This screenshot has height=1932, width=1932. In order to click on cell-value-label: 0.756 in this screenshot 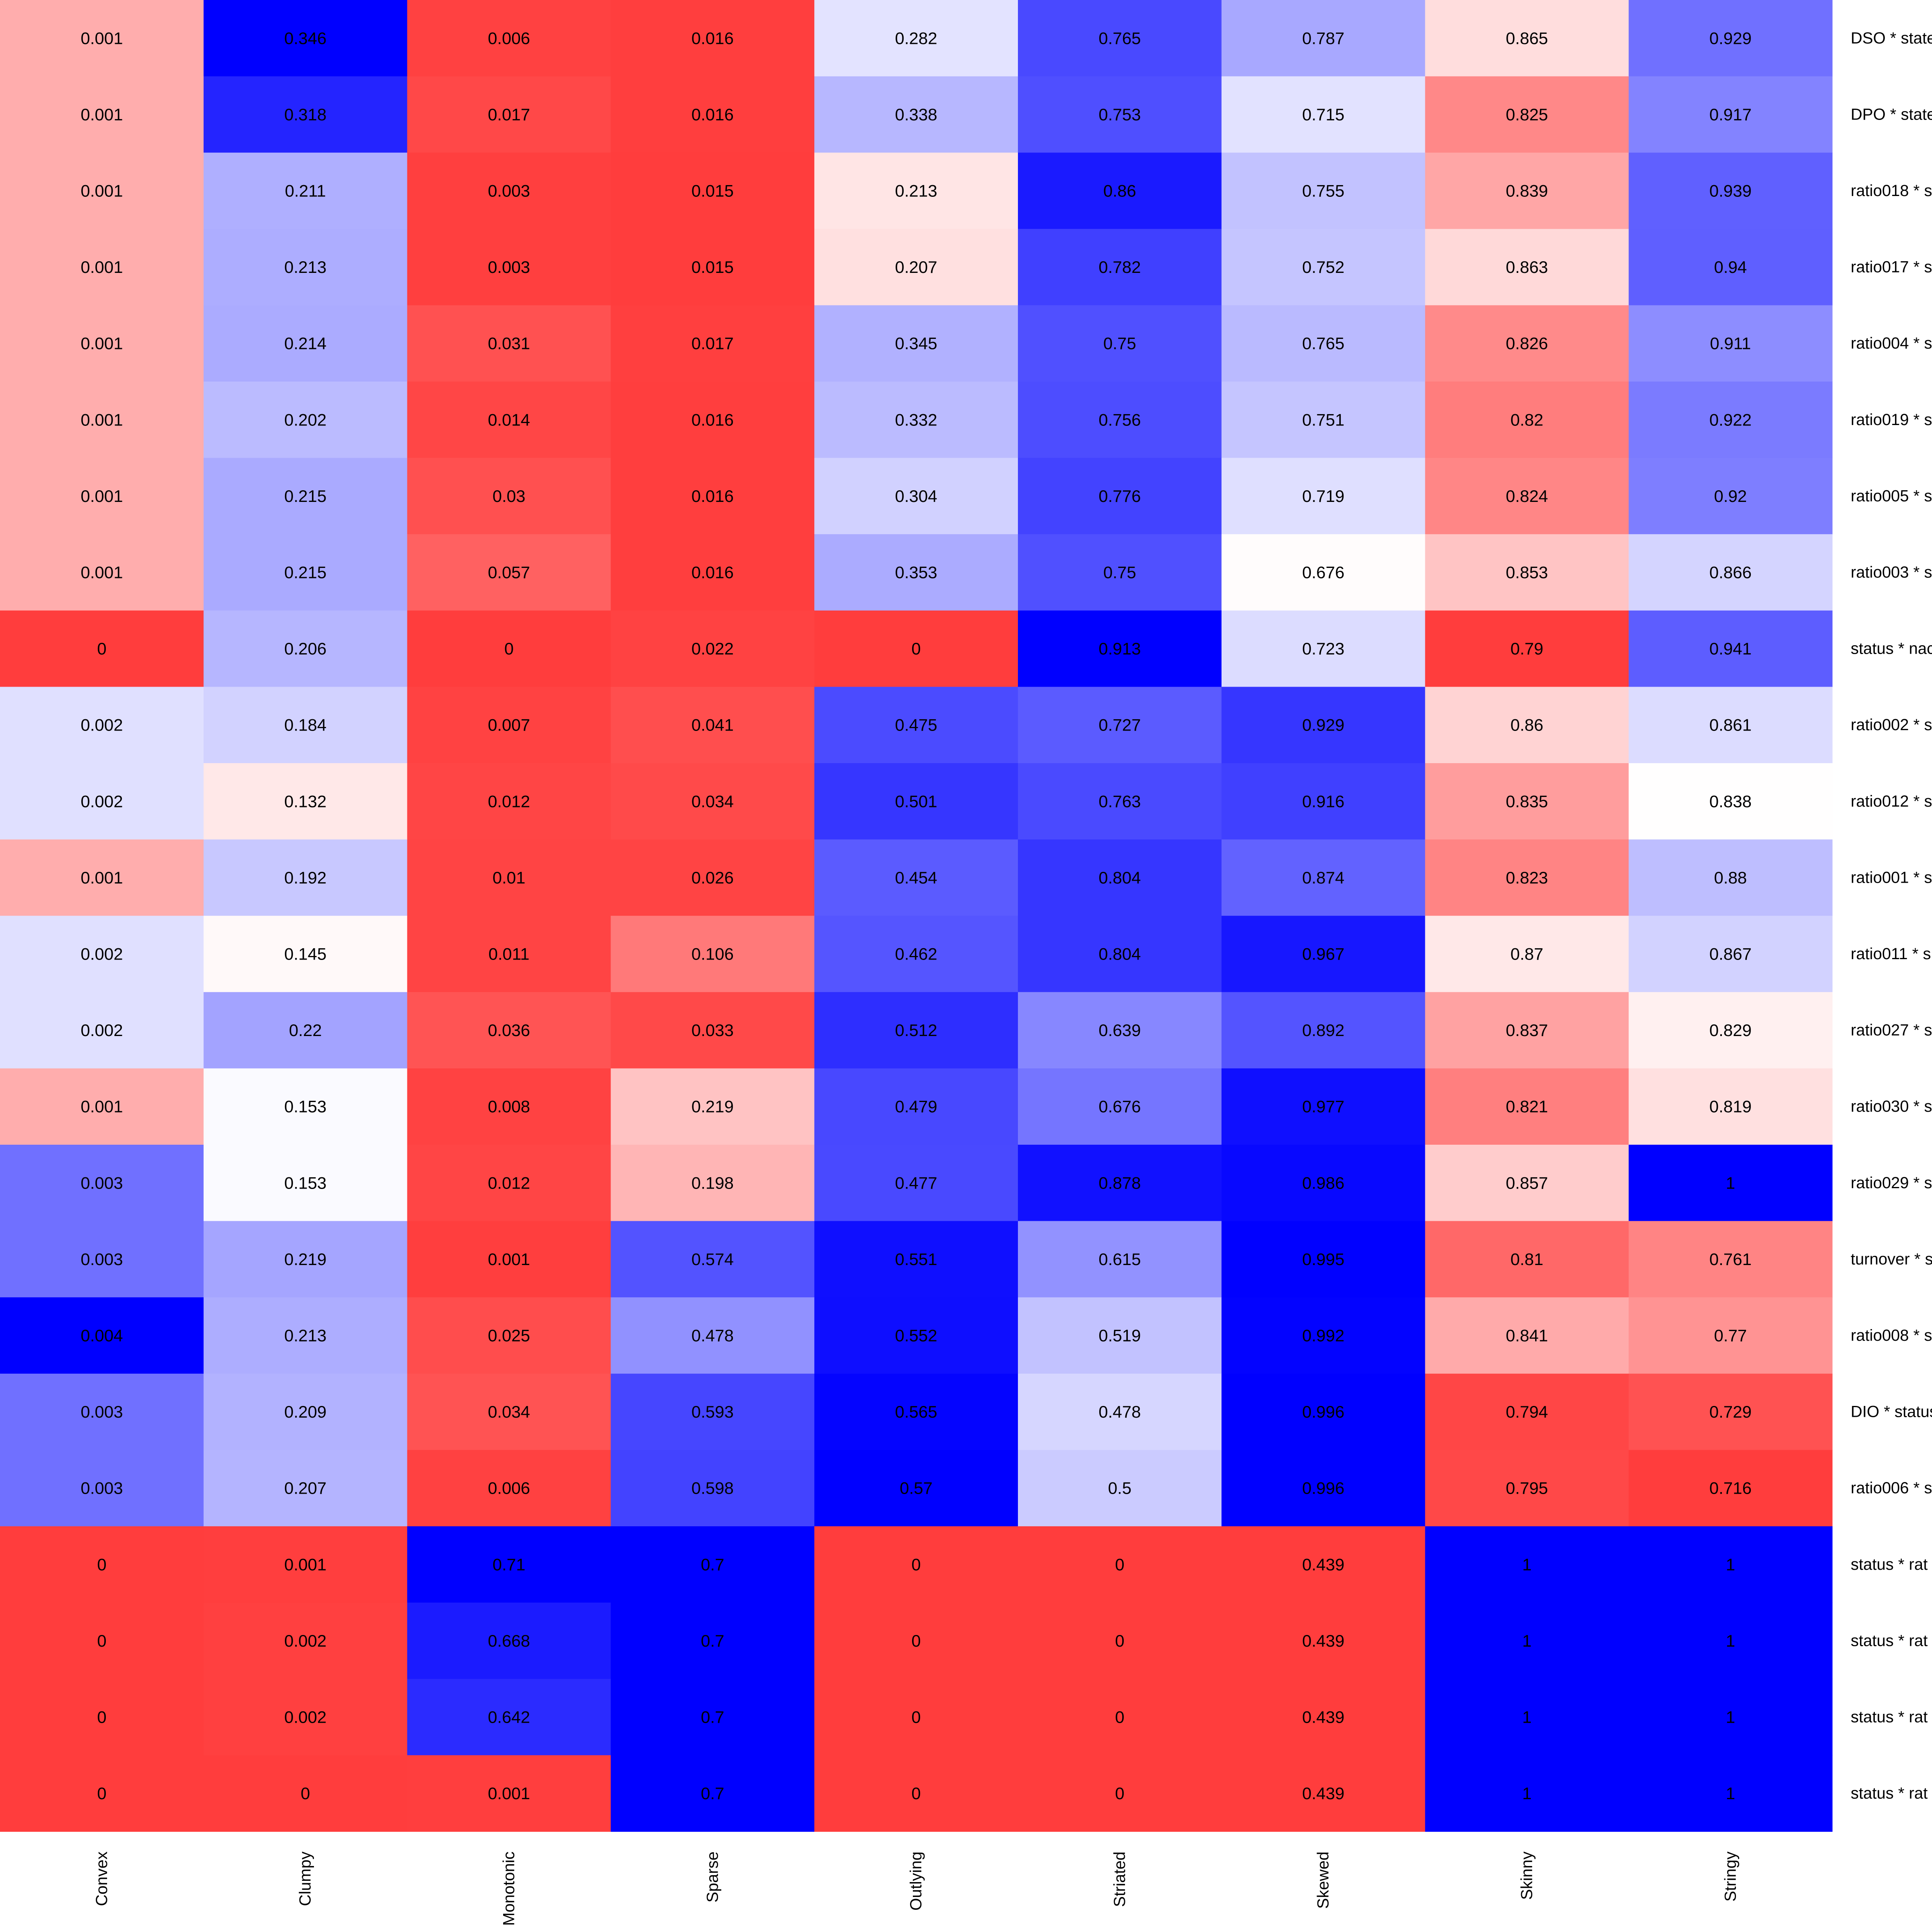, I will do `click(1119, 419)`.